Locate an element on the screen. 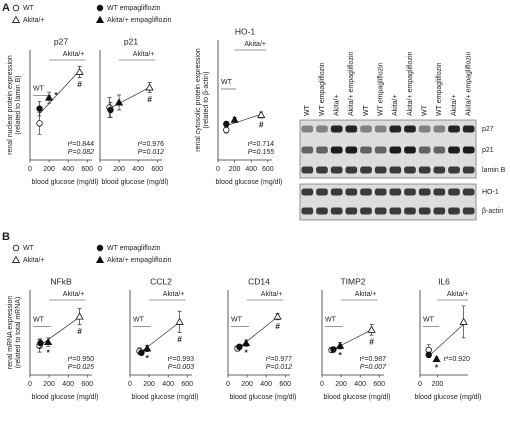 This screenshot has height=422, width=510. y-axis-label: renal nuclear protein expression is located at coordinates (10, 105).